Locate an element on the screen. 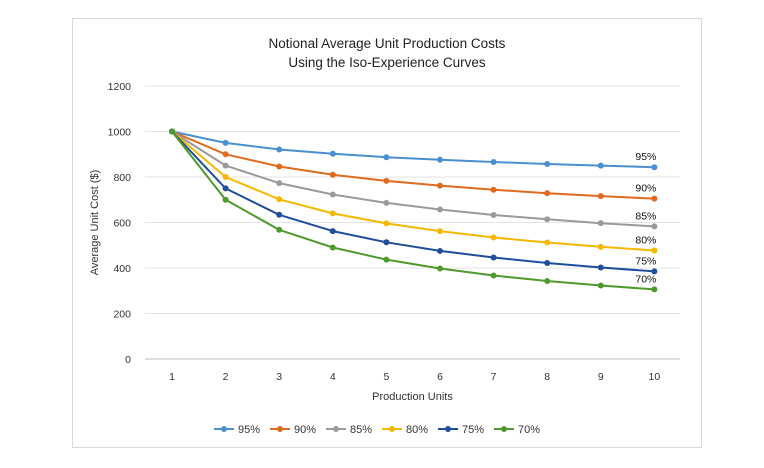 This screenshot has height=468, width=764. y-tick-label: 400 is located at coordinates (122, 269).